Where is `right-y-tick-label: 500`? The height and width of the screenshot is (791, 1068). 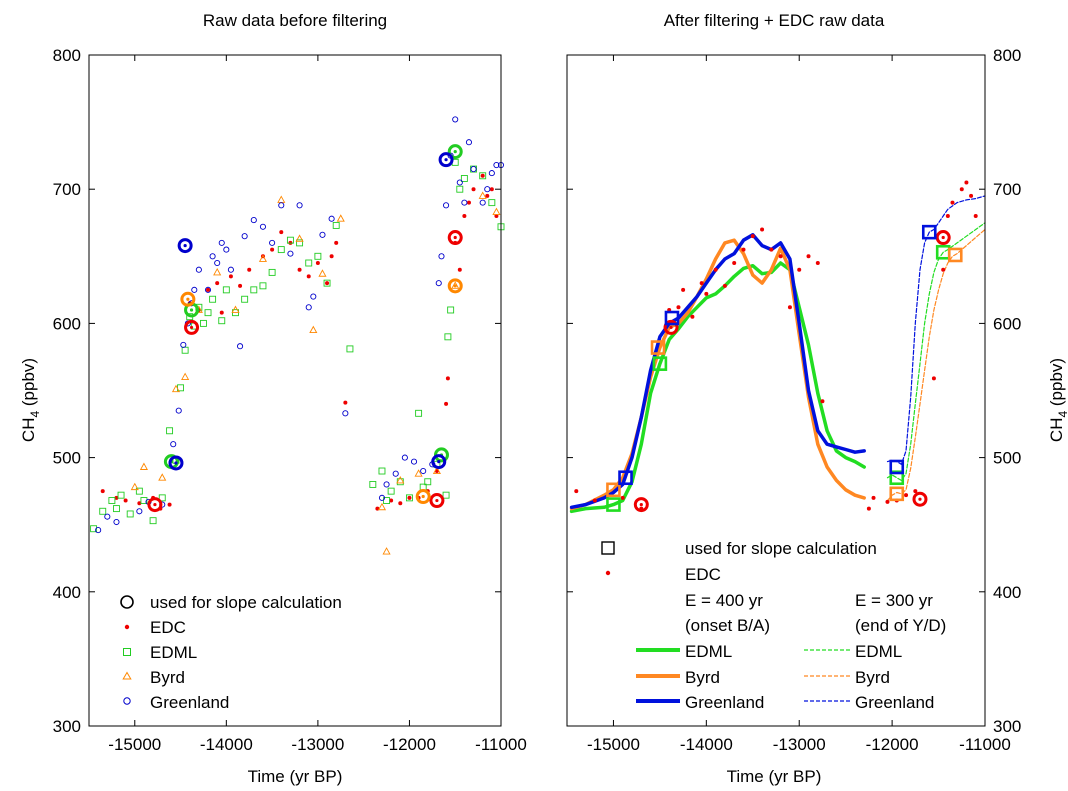 right-y-tick-label: 500 is located at coordinates (1007, 458).